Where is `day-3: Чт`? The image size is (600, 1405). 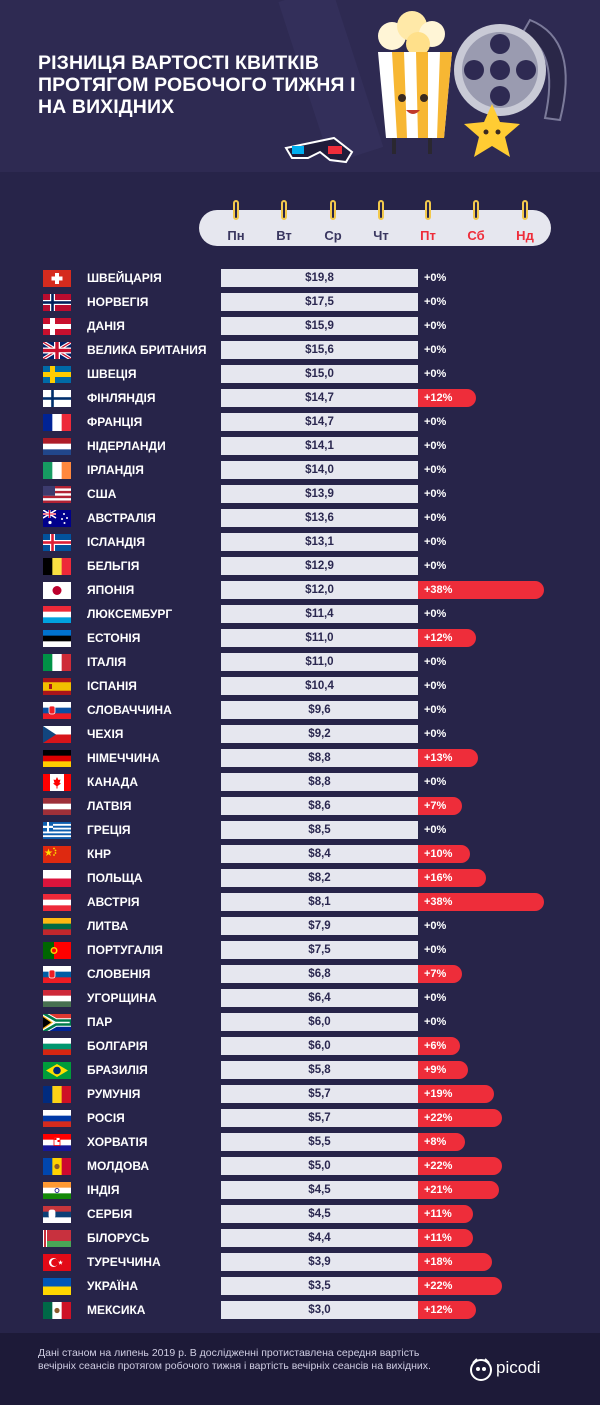 day-3: Чт is located at coordinates (381, 235).